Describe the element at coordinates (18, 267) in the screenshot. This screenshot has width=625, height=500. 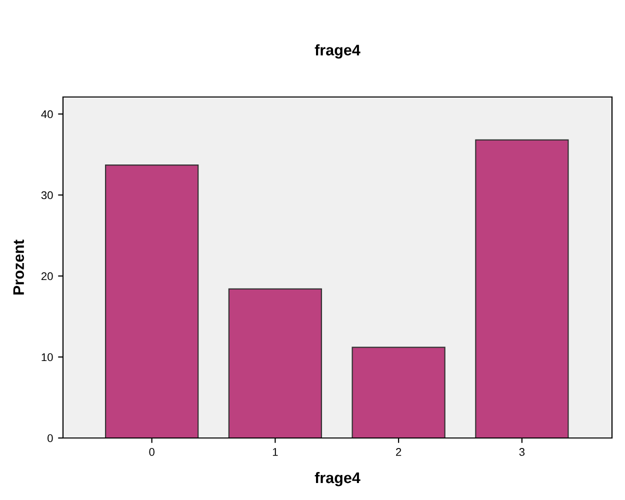
I see `y-axis-title: Prozent` at that location.